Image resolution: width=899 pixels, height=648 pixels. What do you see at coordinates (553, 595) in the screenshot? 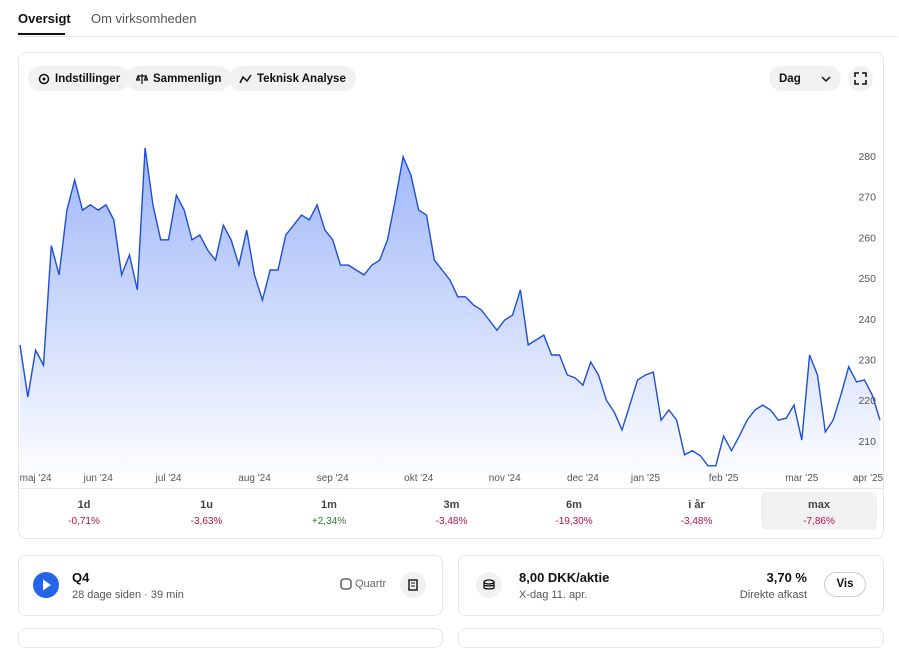
I see `dividend-subtitle: X-dag 11. apr.` at bounding box center [553, 595].